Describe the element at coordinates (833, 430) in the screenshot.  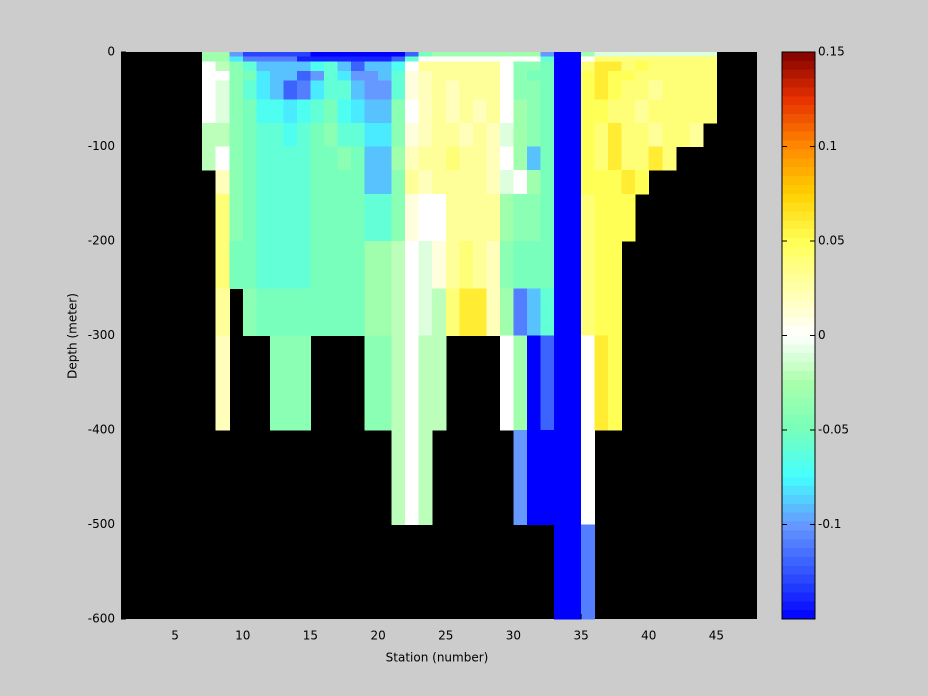
I see `colorbar-tick-label: -0.05` at that location.